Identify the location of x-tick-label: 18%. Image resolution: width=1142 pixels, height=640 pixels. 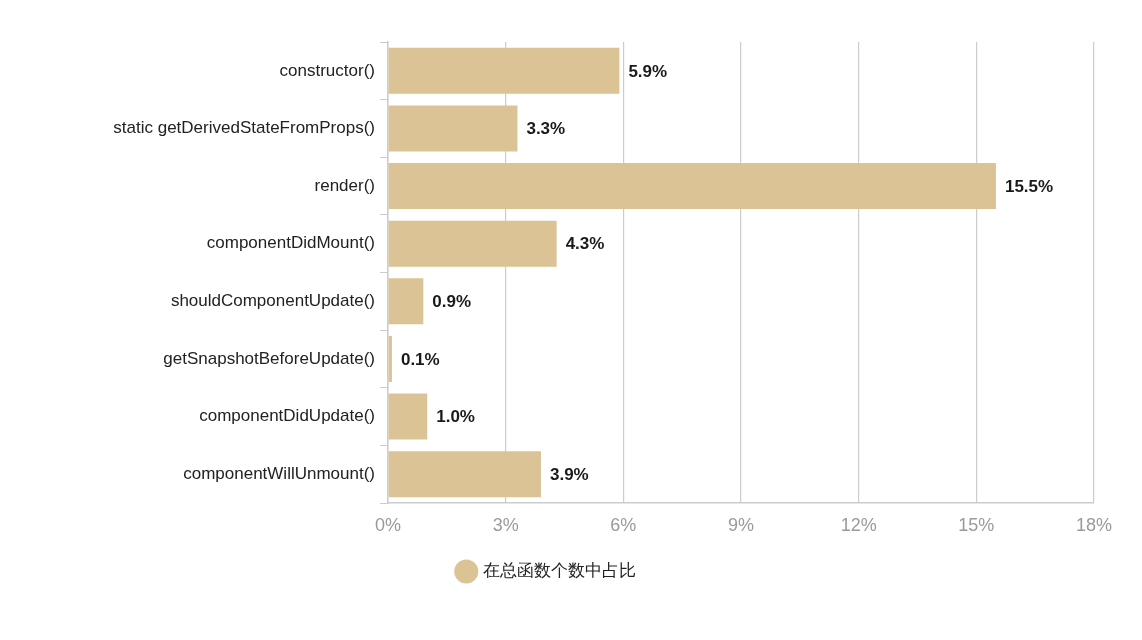
(1094, 524).